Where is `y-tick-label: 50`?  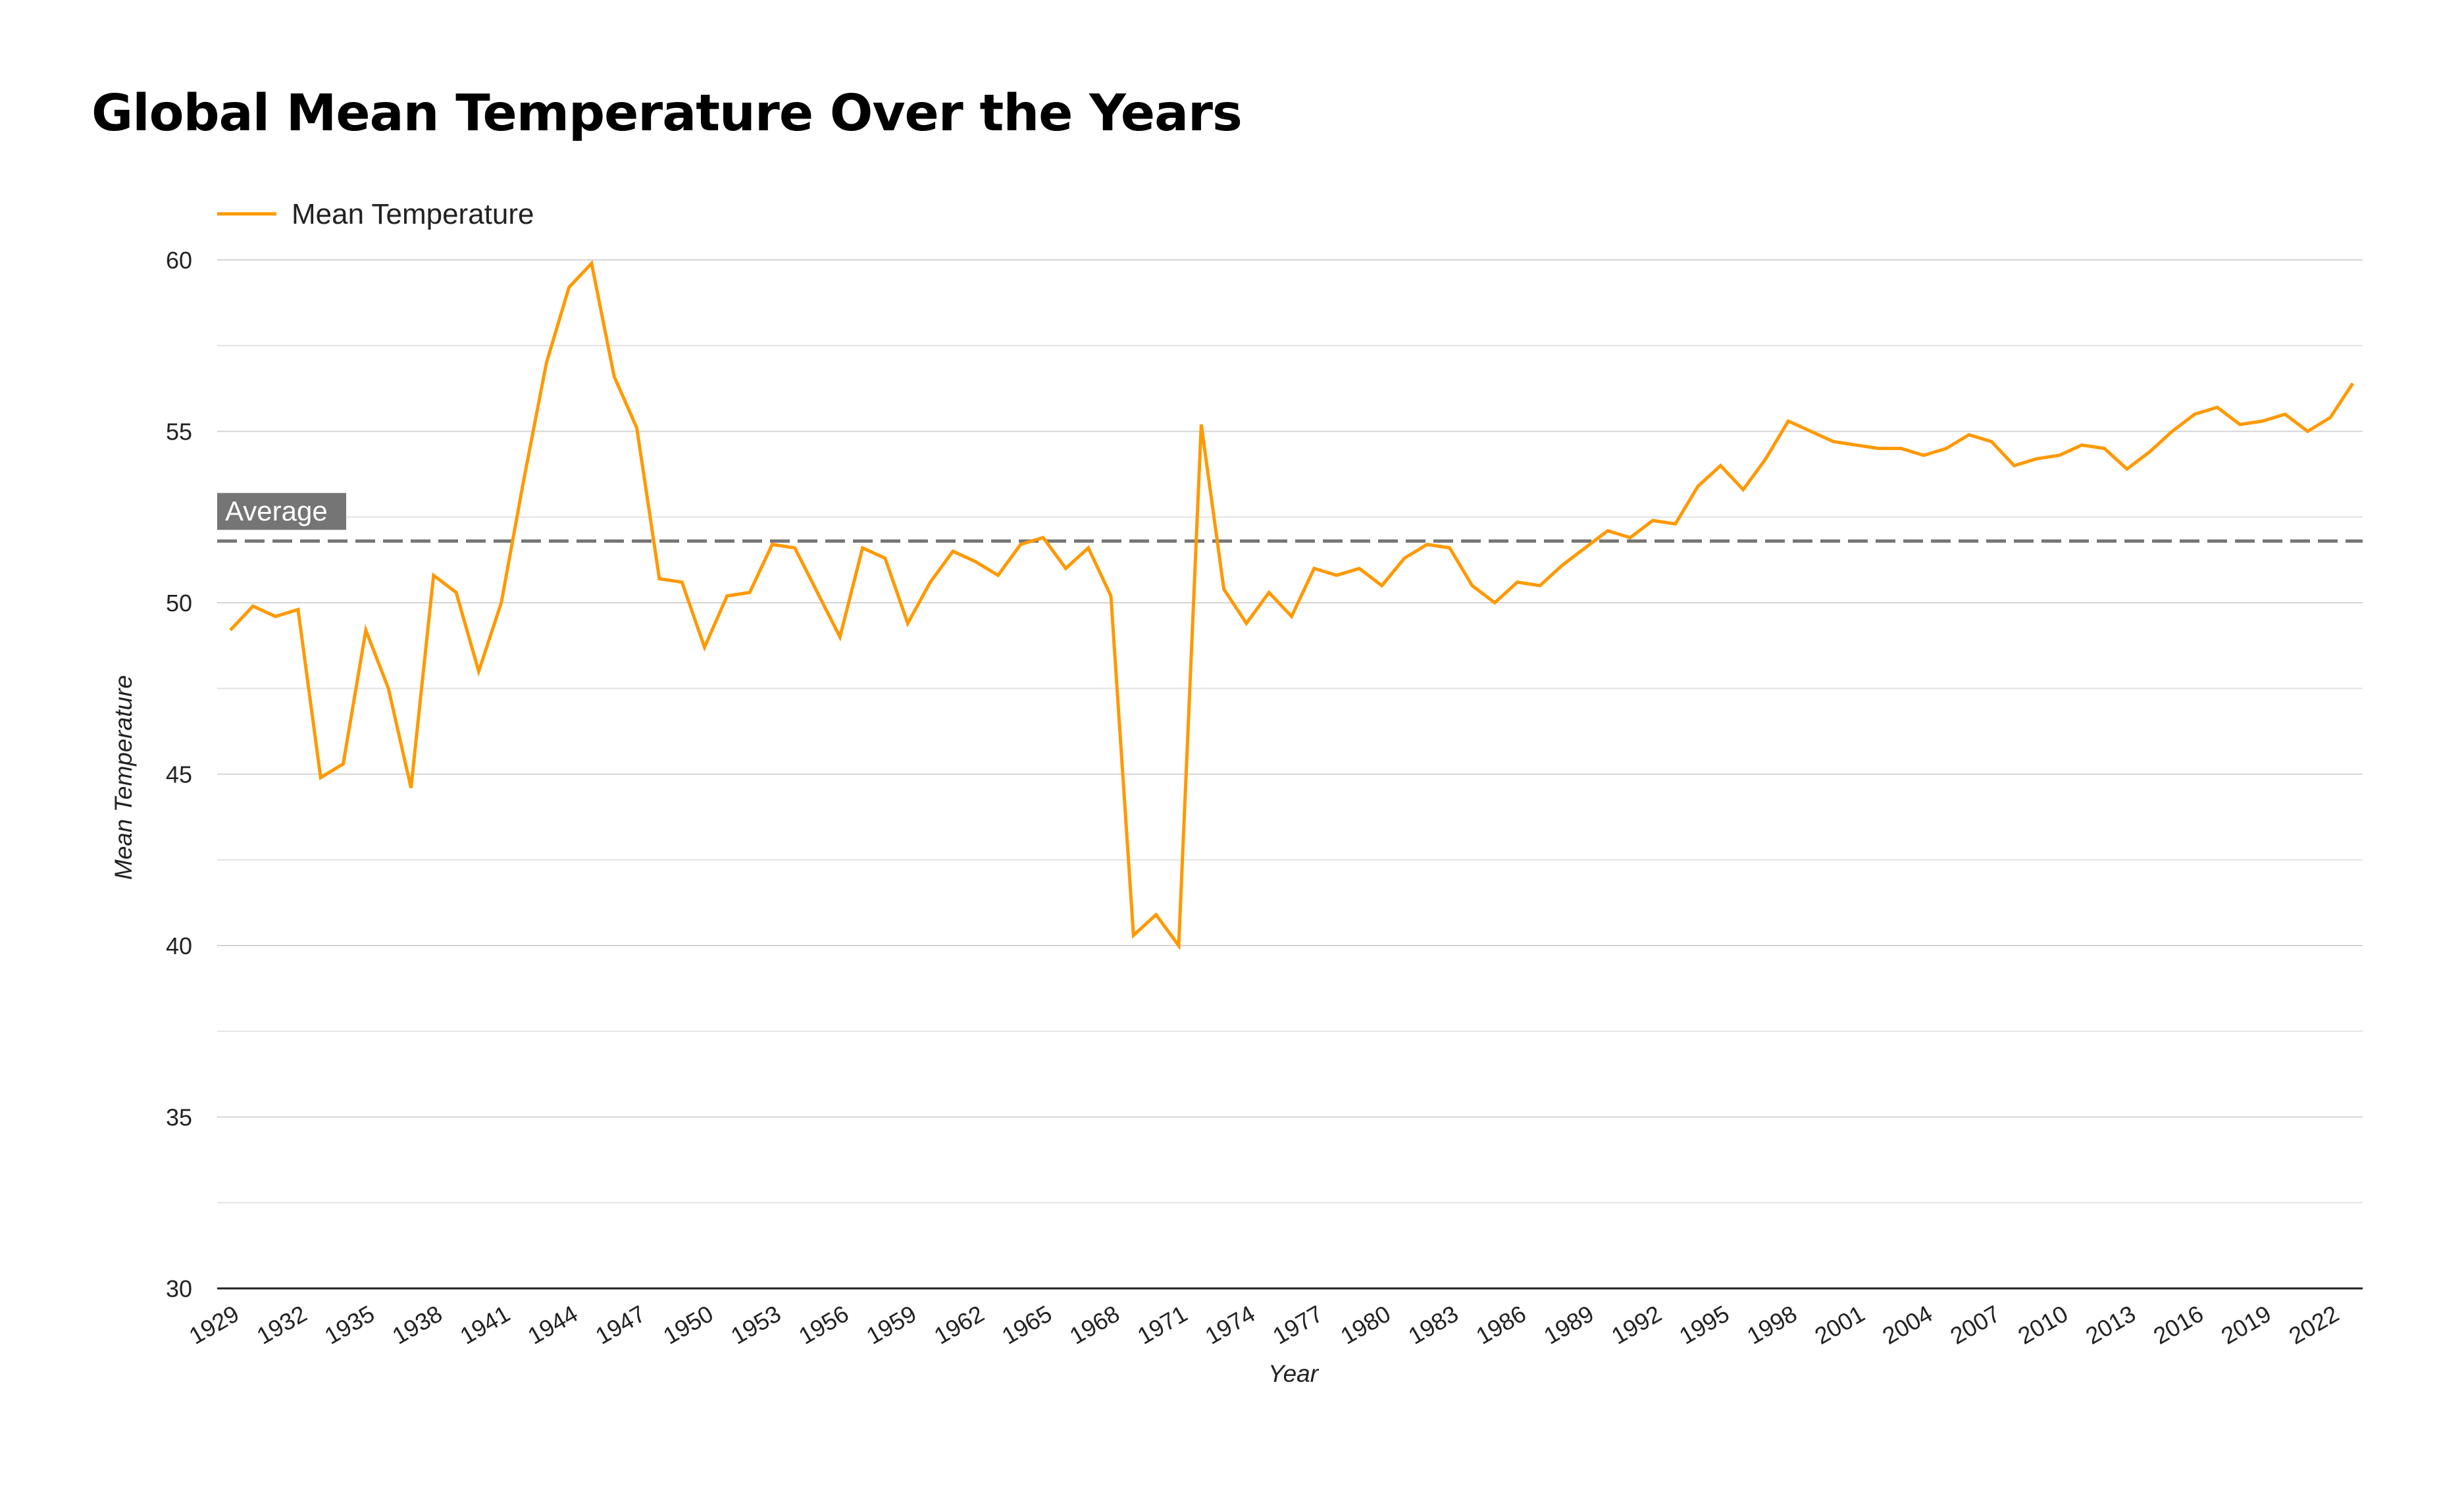 y-tick-label: 50 is located at coordinates (179, 603).